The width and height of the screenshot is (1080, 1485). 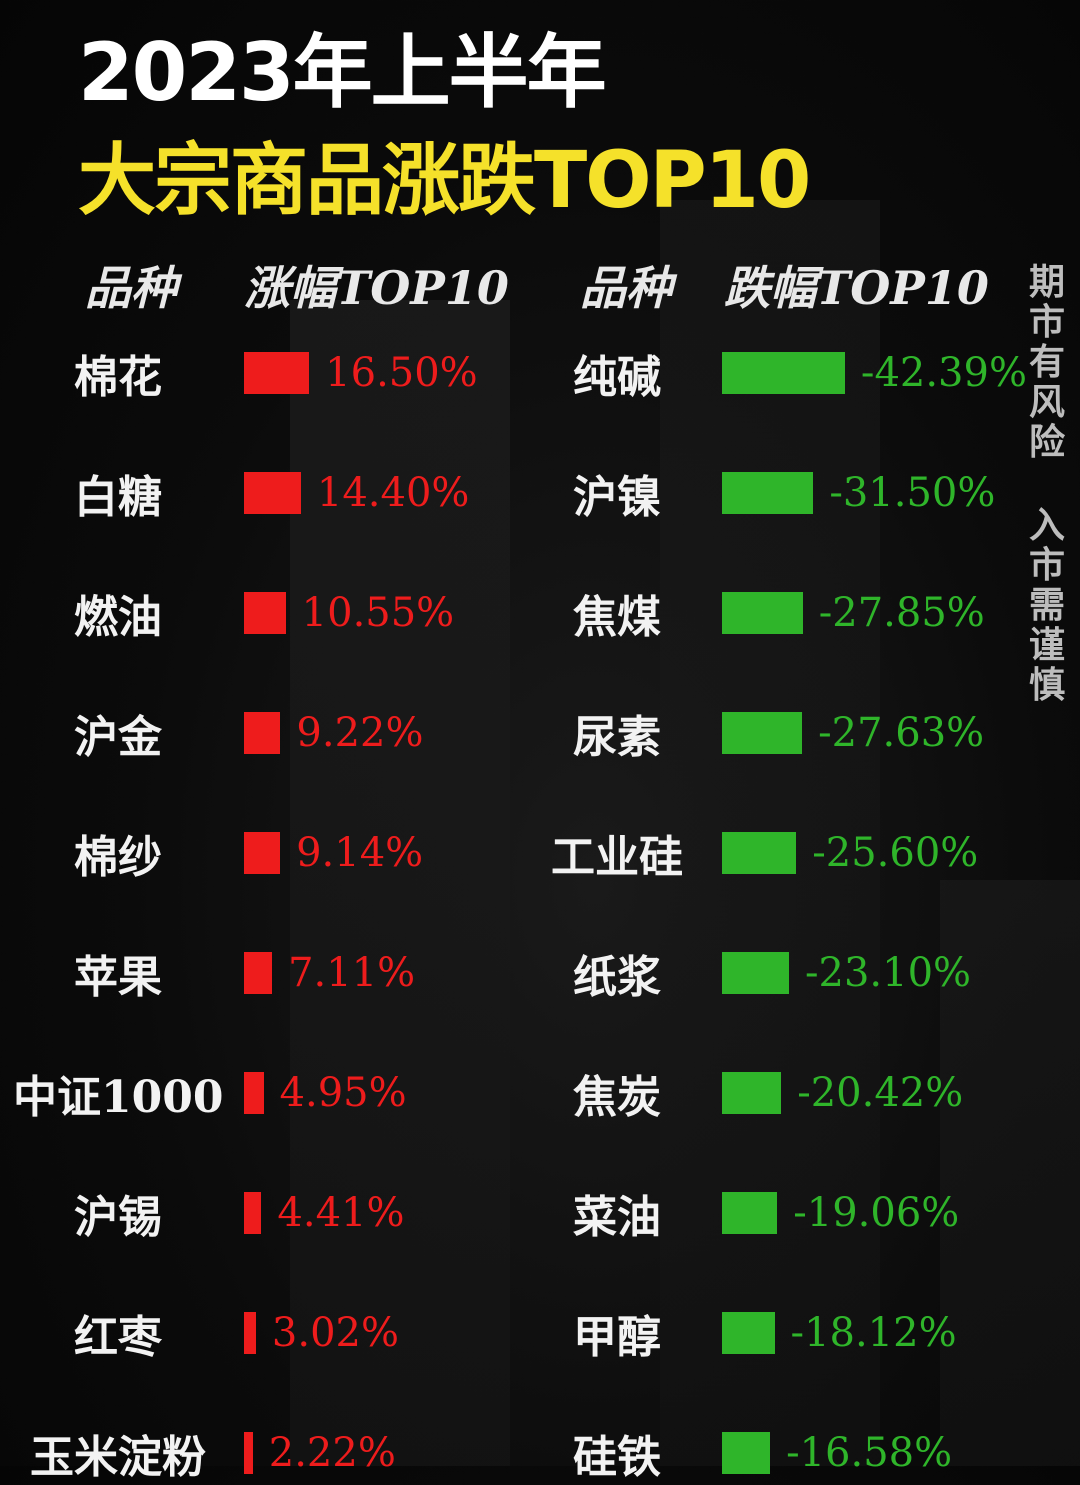 I want to click on rise-category-label: 棉花, so click(x=118, y=377).